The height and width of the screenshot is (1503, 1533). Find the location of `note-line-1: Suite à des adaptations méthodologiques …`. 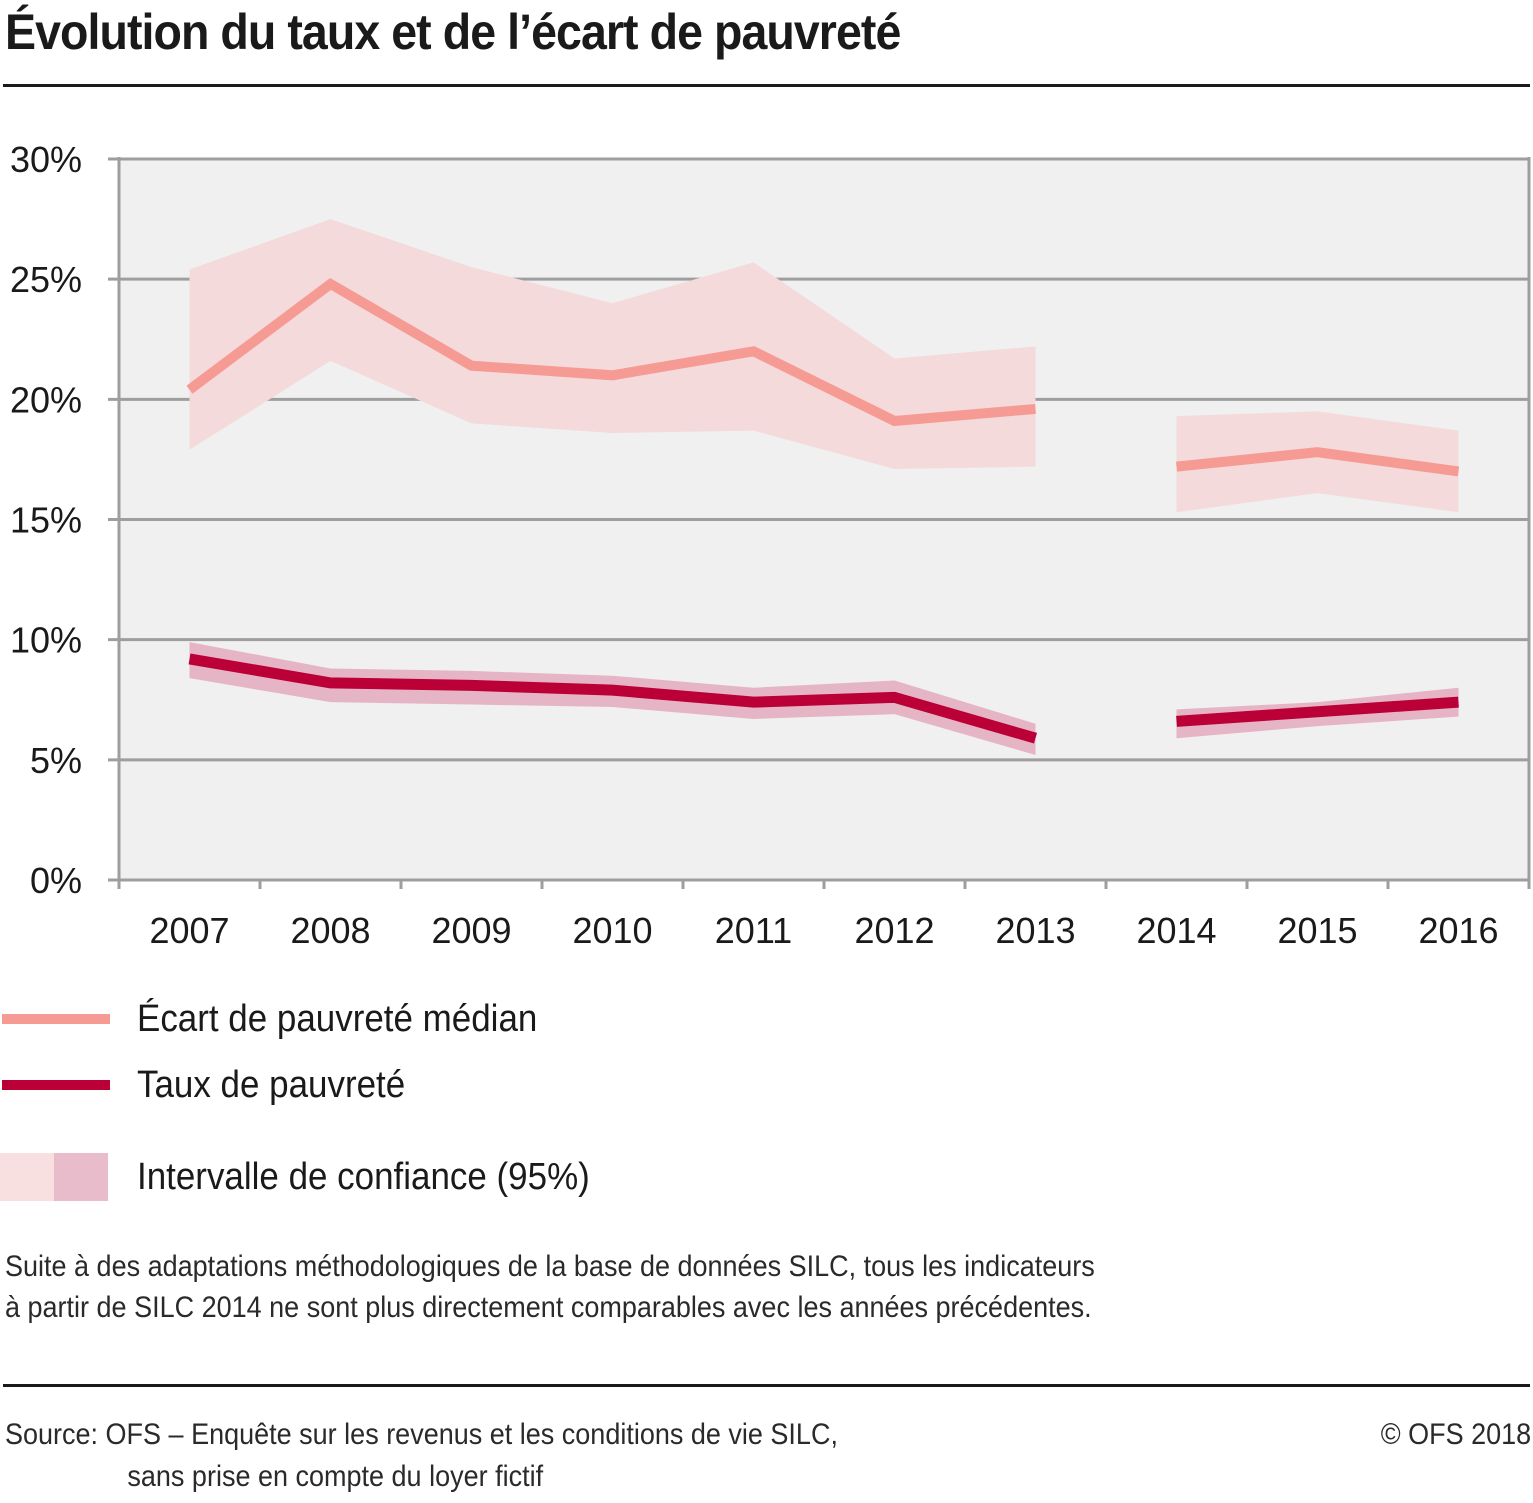

note-line-1: Suite à des adaptations méthodologiques … is located at coordinates (550, 1266).